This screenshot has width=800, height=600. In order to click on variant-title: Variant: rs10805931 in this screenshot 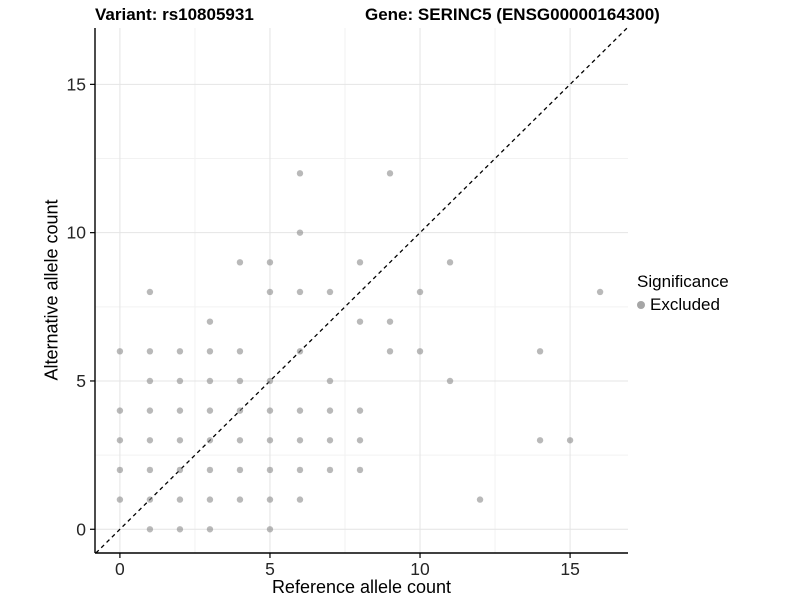, I will do `click(174, 14)`.